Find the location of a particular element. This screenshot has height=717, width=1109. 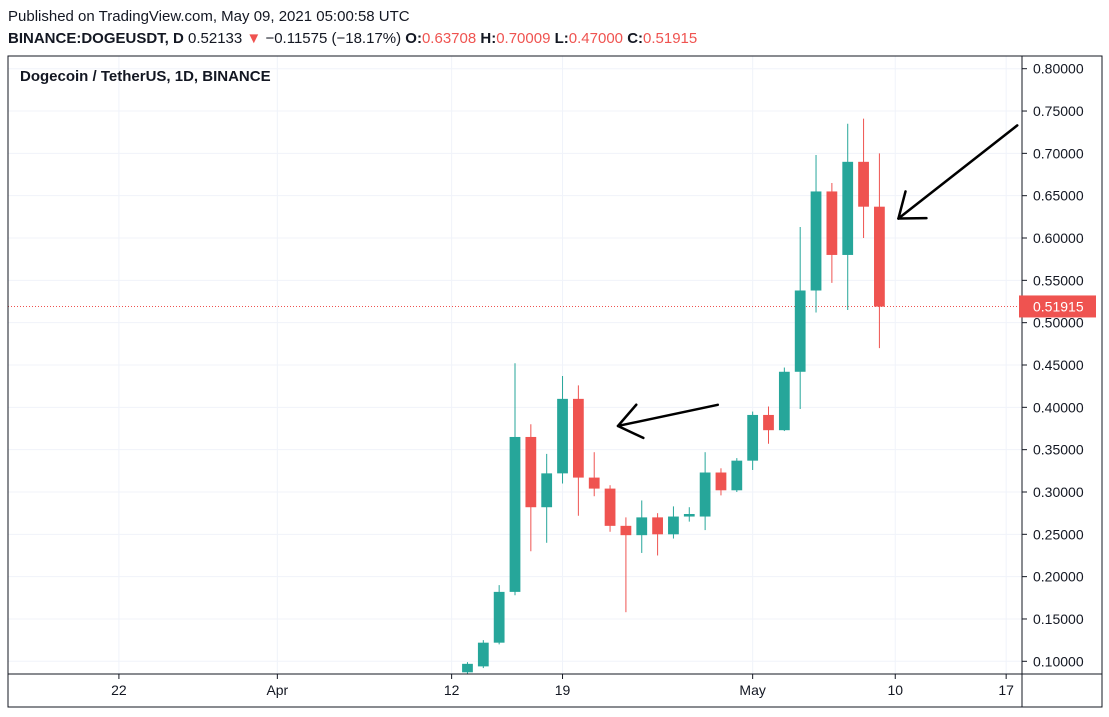

chart-title: Dogecoin / TetherUS, 1D, BINANCE is located at coordinates (145, 76).